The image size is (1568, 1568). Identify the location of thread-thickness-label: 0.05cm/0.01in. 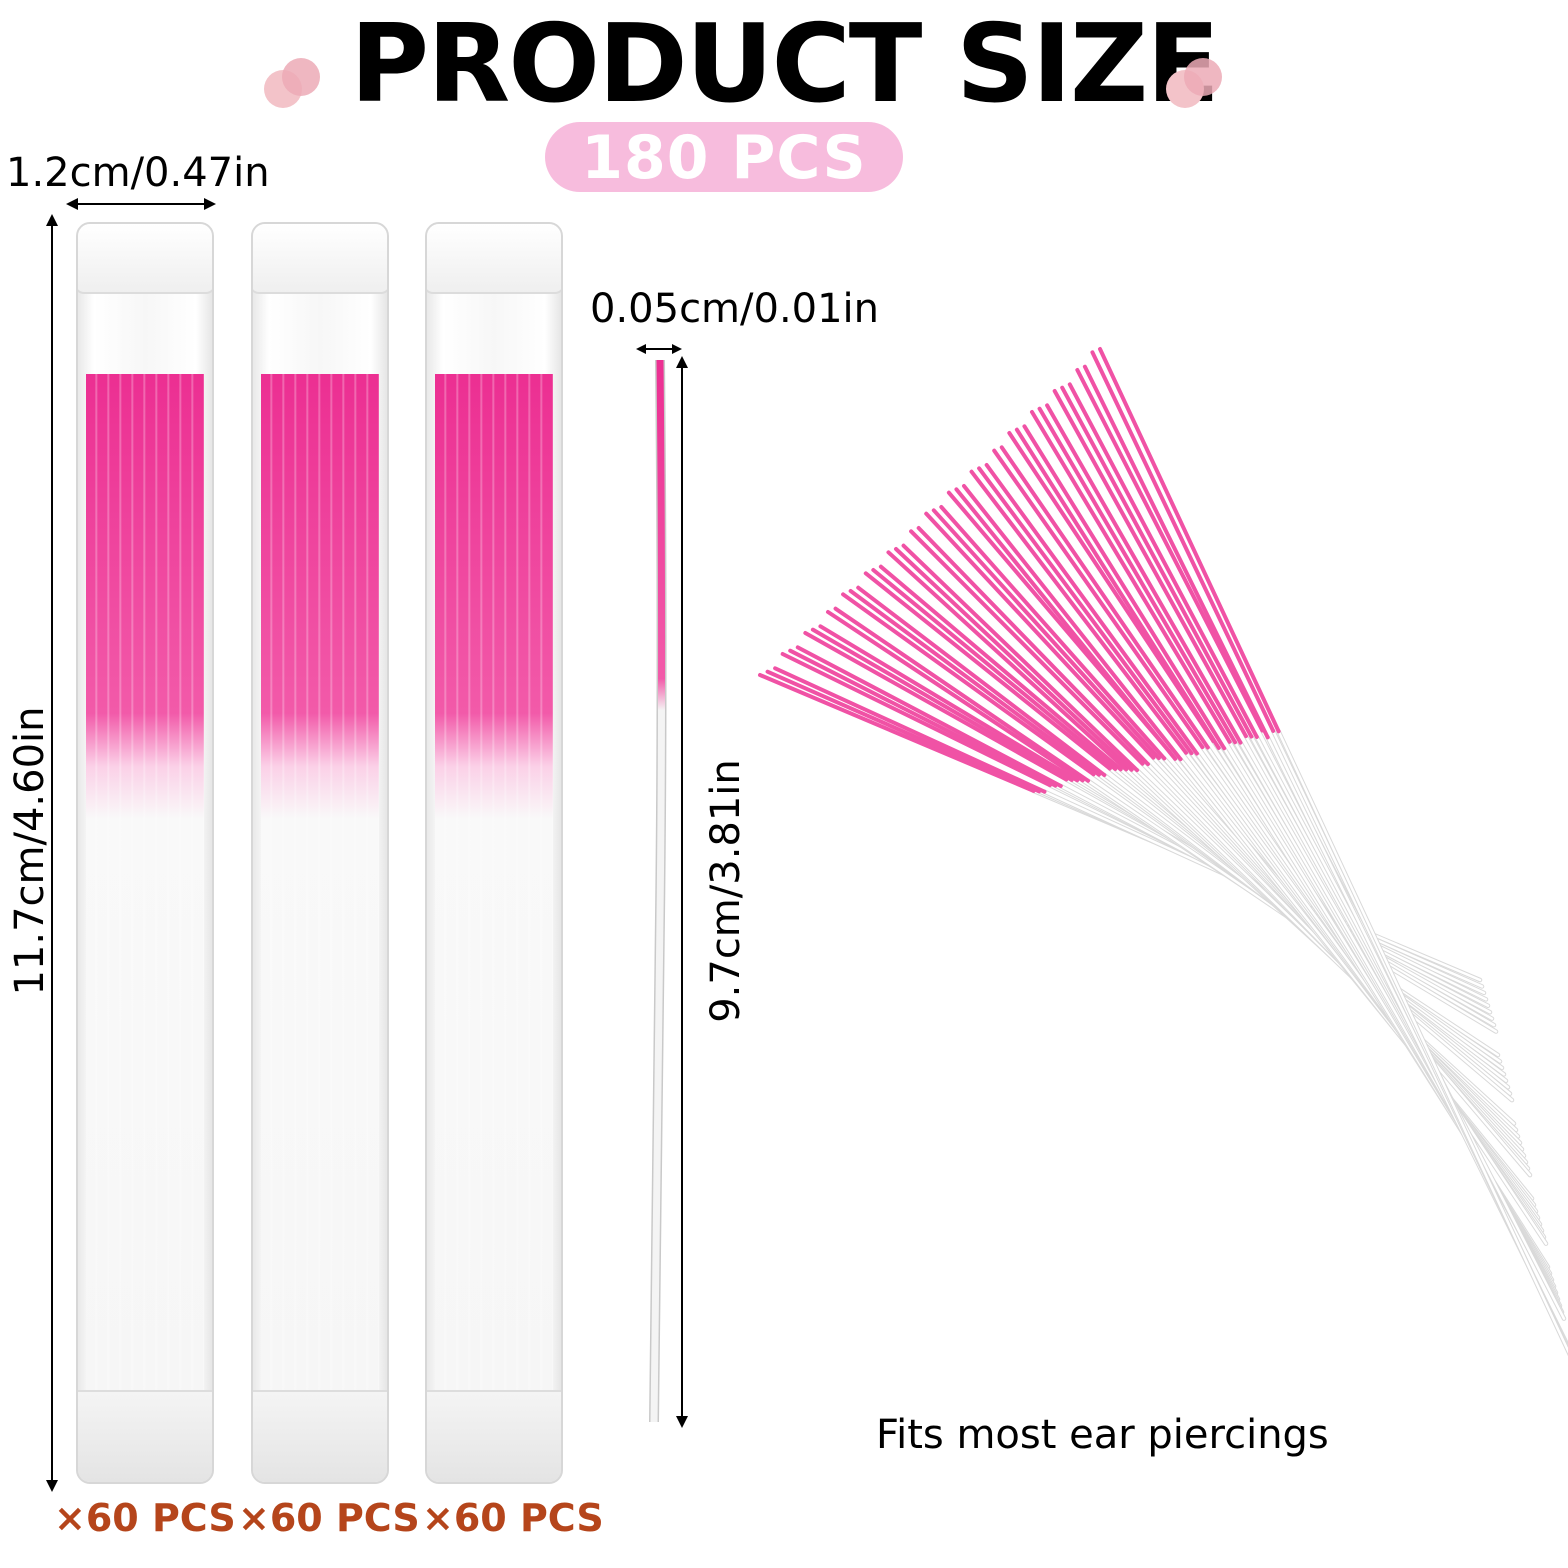
(735, 309).